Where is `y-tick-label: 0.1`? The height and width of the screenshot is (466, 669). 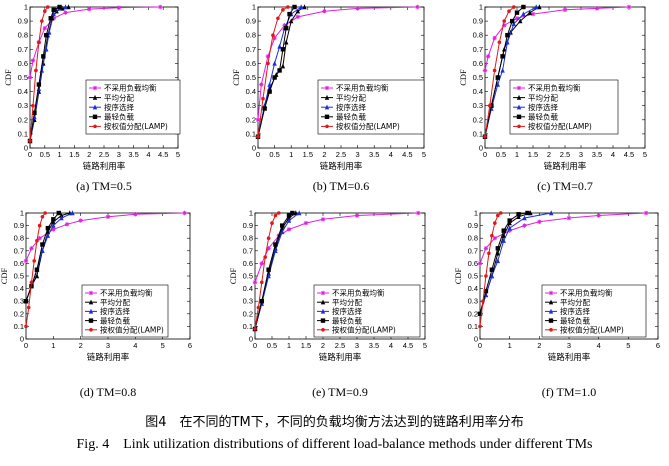 y-tick-label: 0.1 is located at coordinates (248, 326).